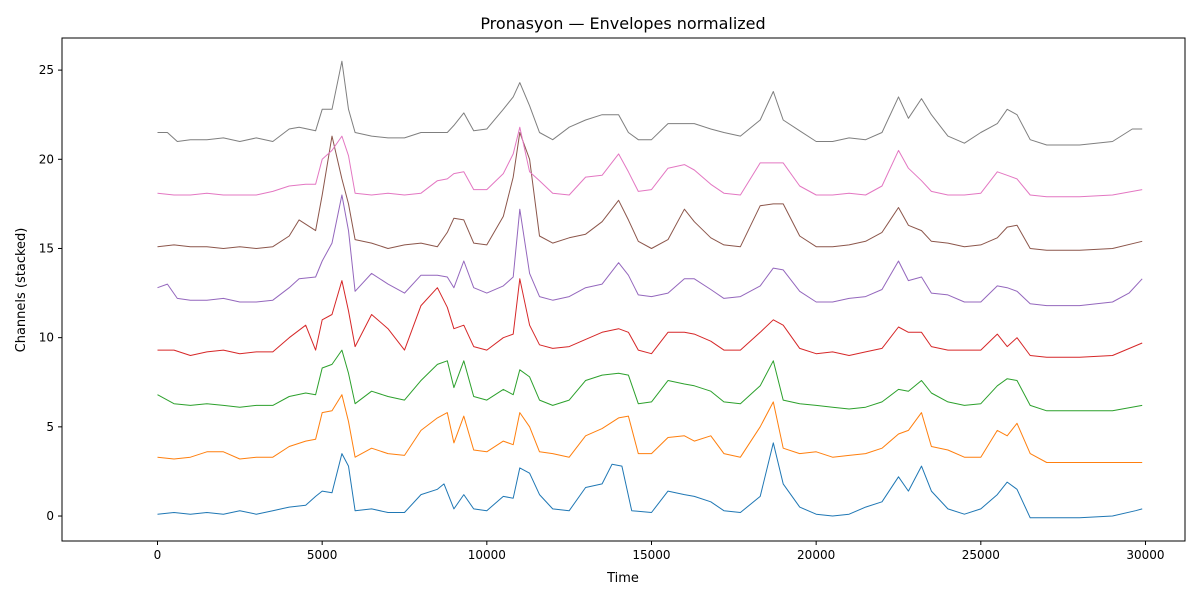 This screenshot has width=1200, height=604. I want to click on y-tick-label: 15, so click(46, 248).